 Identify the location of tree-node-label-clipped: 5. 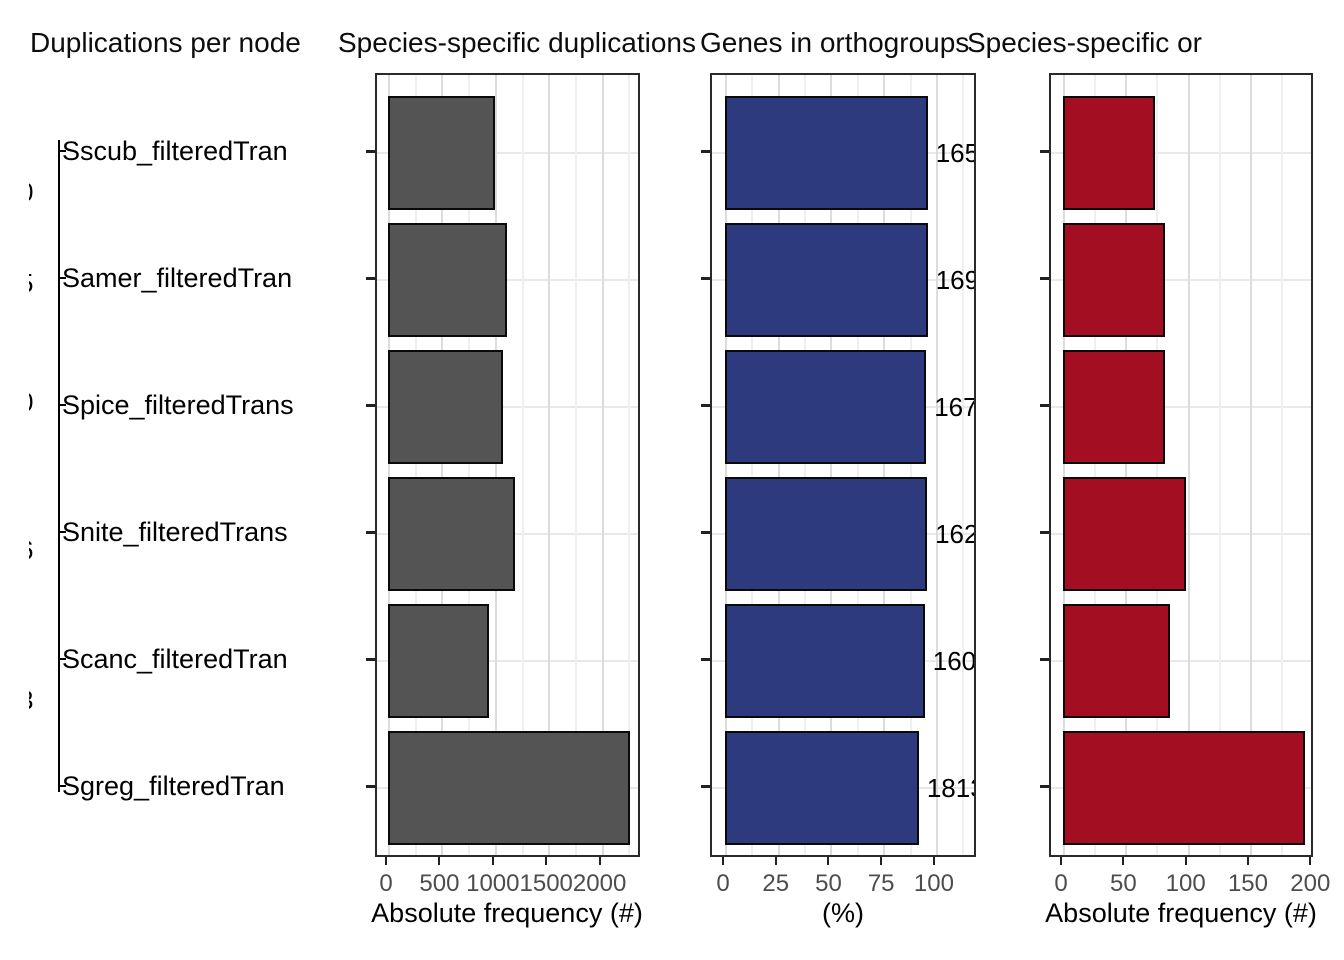
(37, 283).